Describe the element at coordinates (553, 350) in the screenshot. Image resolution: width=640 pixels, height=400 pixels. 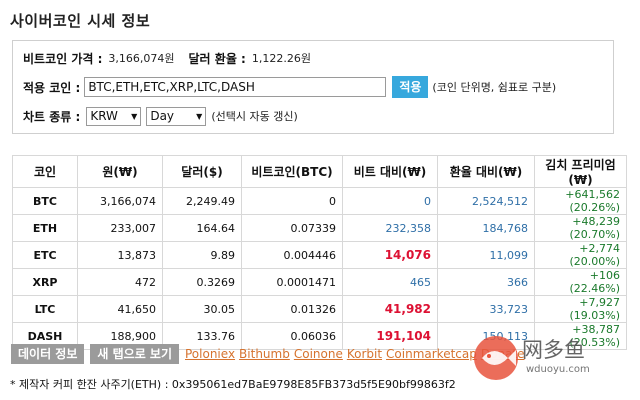
I see `watermark-name: 网多鱼` at that location.